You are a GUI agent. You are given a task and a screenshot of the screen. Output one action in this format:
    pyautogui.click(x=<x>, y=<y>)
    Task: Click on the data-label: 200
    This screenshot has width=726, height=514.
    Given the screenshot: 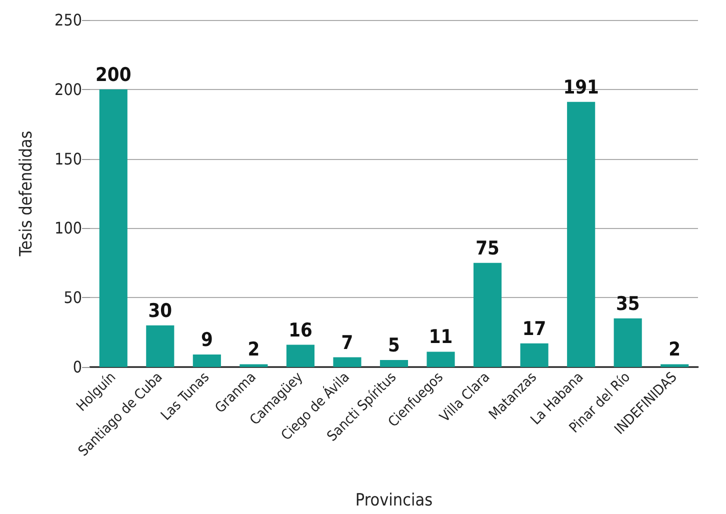 What is the action you would take?
    pyautogui.click(x=114, y=75)
    